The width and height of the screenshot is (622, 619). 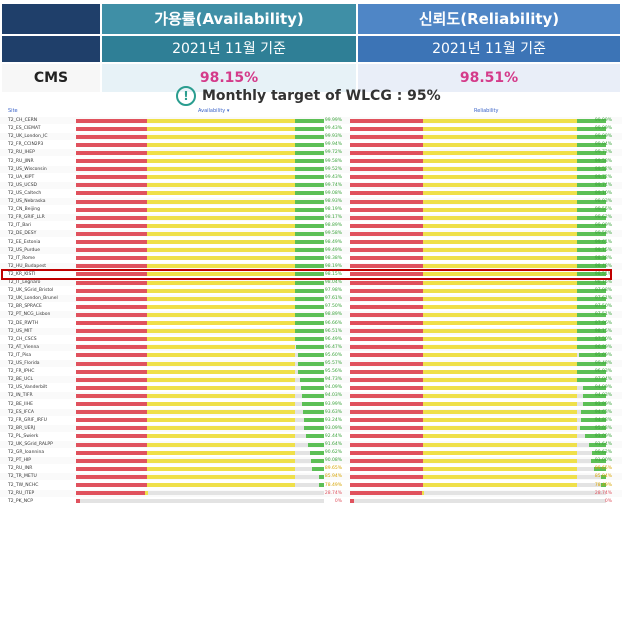 I want to click on table-row: T2_AT_Vienna 96.47% 96.99%, so click(x=311, y=347).